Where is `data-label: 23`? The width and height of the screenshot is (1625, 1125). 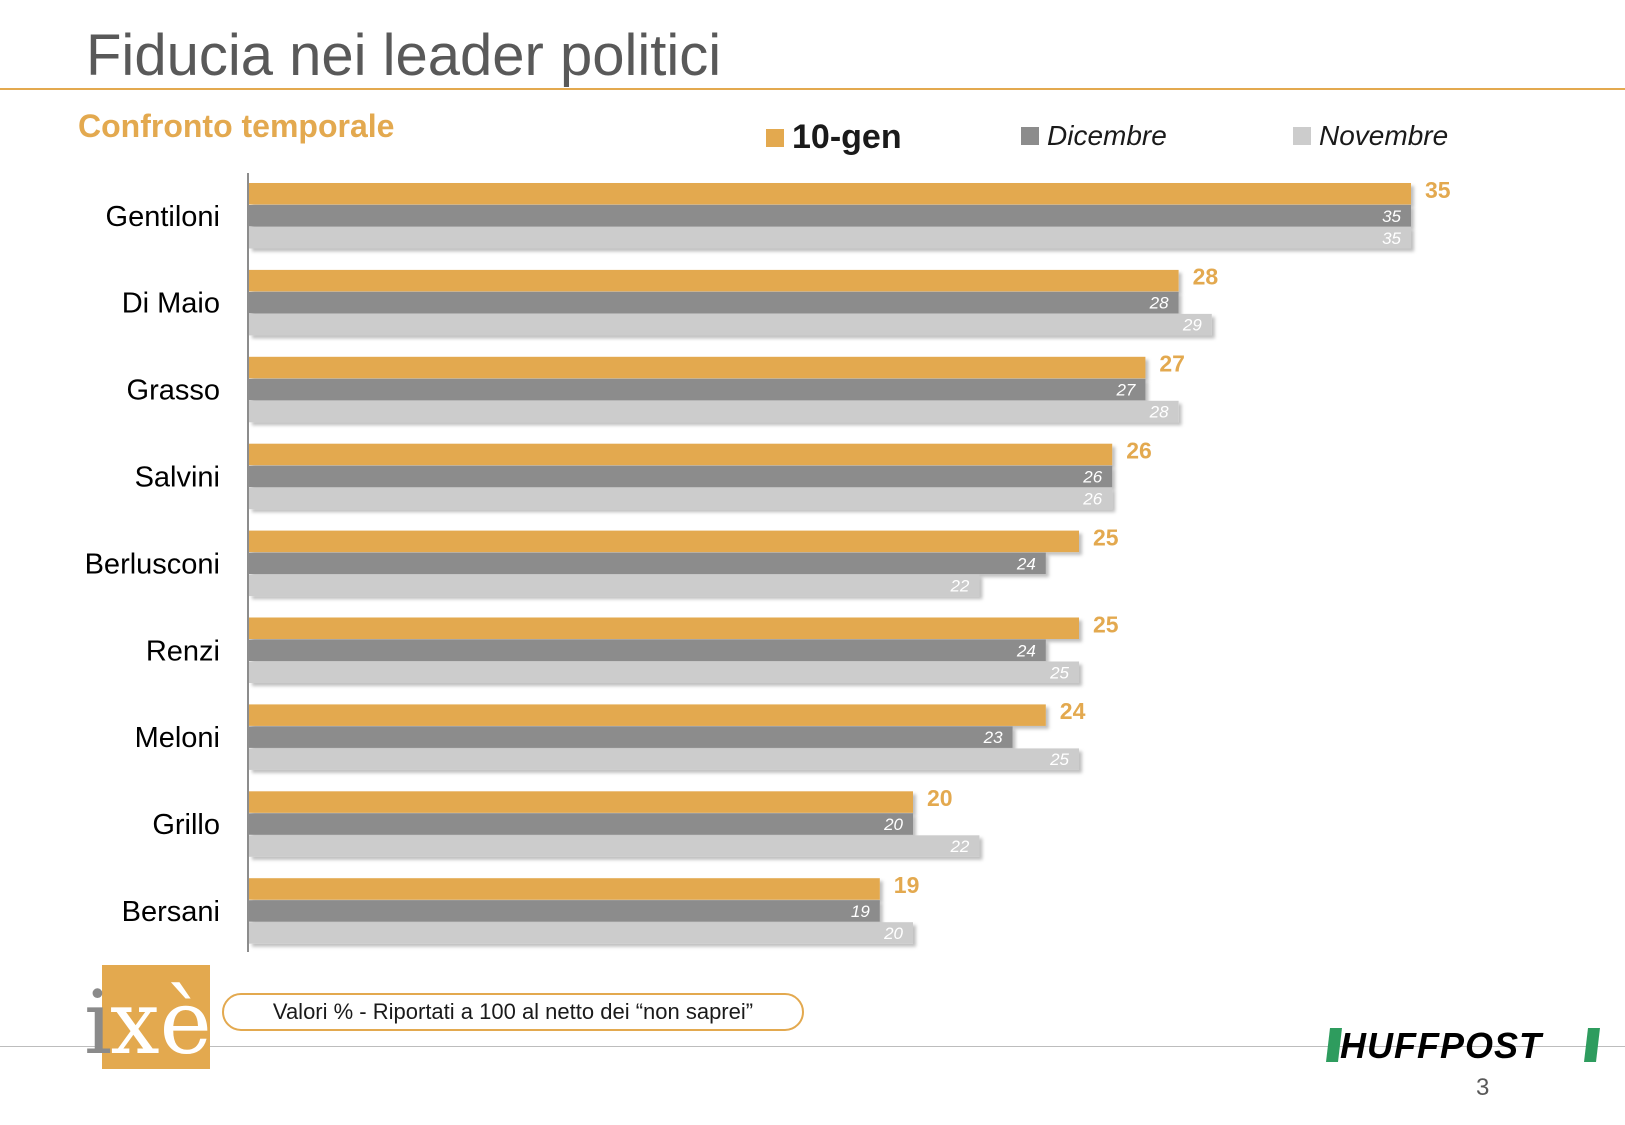 data-label: 23 is located at coordinates (993, 737).